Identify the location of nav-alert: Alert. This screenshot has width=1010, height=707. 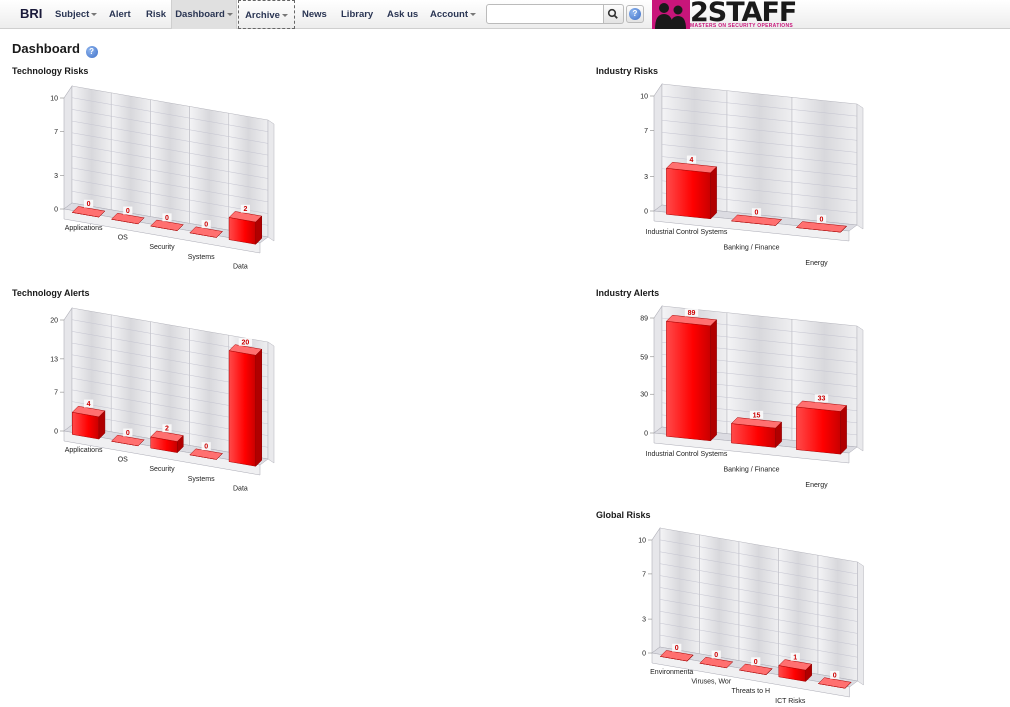
(120, 14).